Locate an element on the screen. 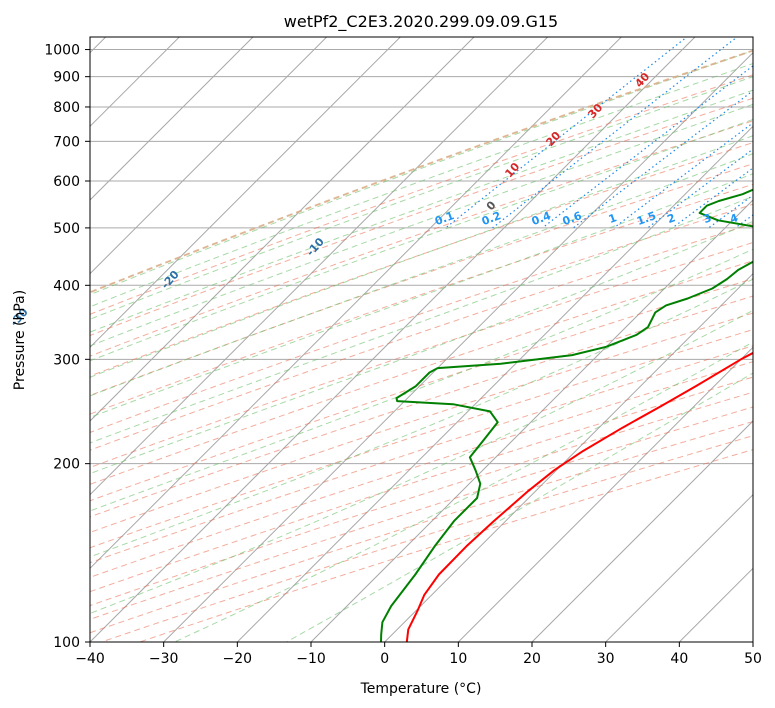  chart-title: wetPf2_C2E3.2020.299.09.09.G15 is located at coordinates (421, 22).